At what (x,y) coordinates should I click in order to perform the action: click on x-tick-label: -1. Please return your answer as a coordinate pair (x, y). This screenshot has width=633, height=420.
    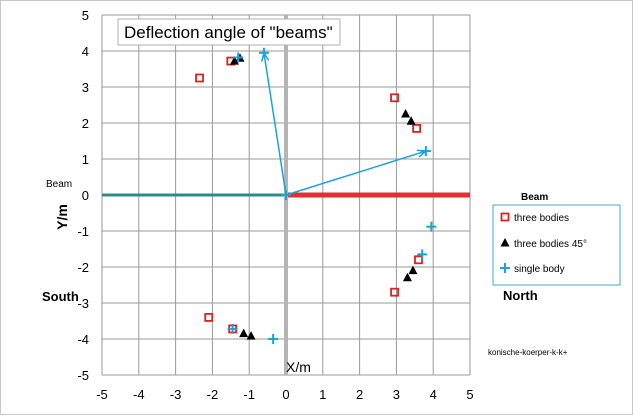
    Looking at the image, I should click on (249, 394).